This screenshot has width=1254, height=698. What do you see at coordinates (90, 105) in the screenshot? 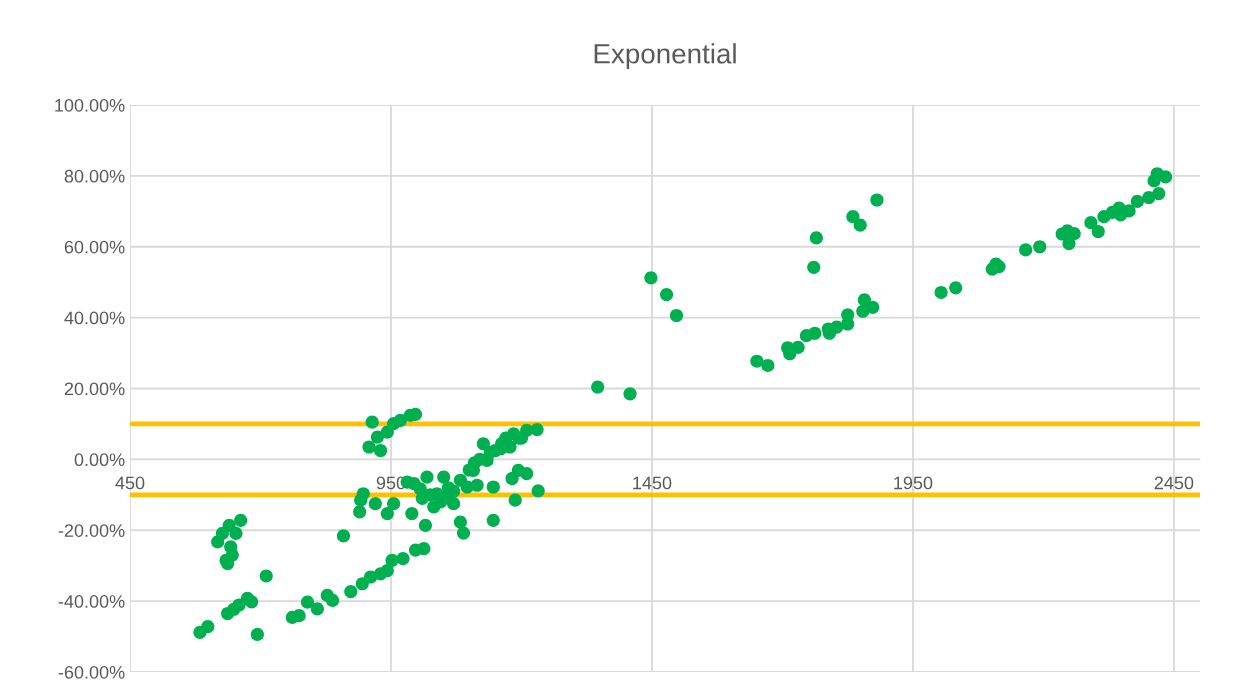
I see `y-tick-label: 100.00%` at bounding box center [90, 105].